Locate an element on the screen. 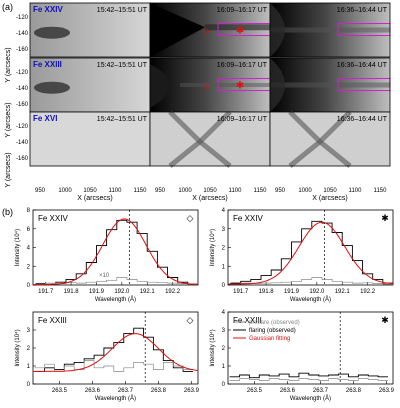 This screenshot has height=408, width=400. image-r1-c2: ✱ ◇ 16:09–16:17 UT is located at coordinates (210, 30).